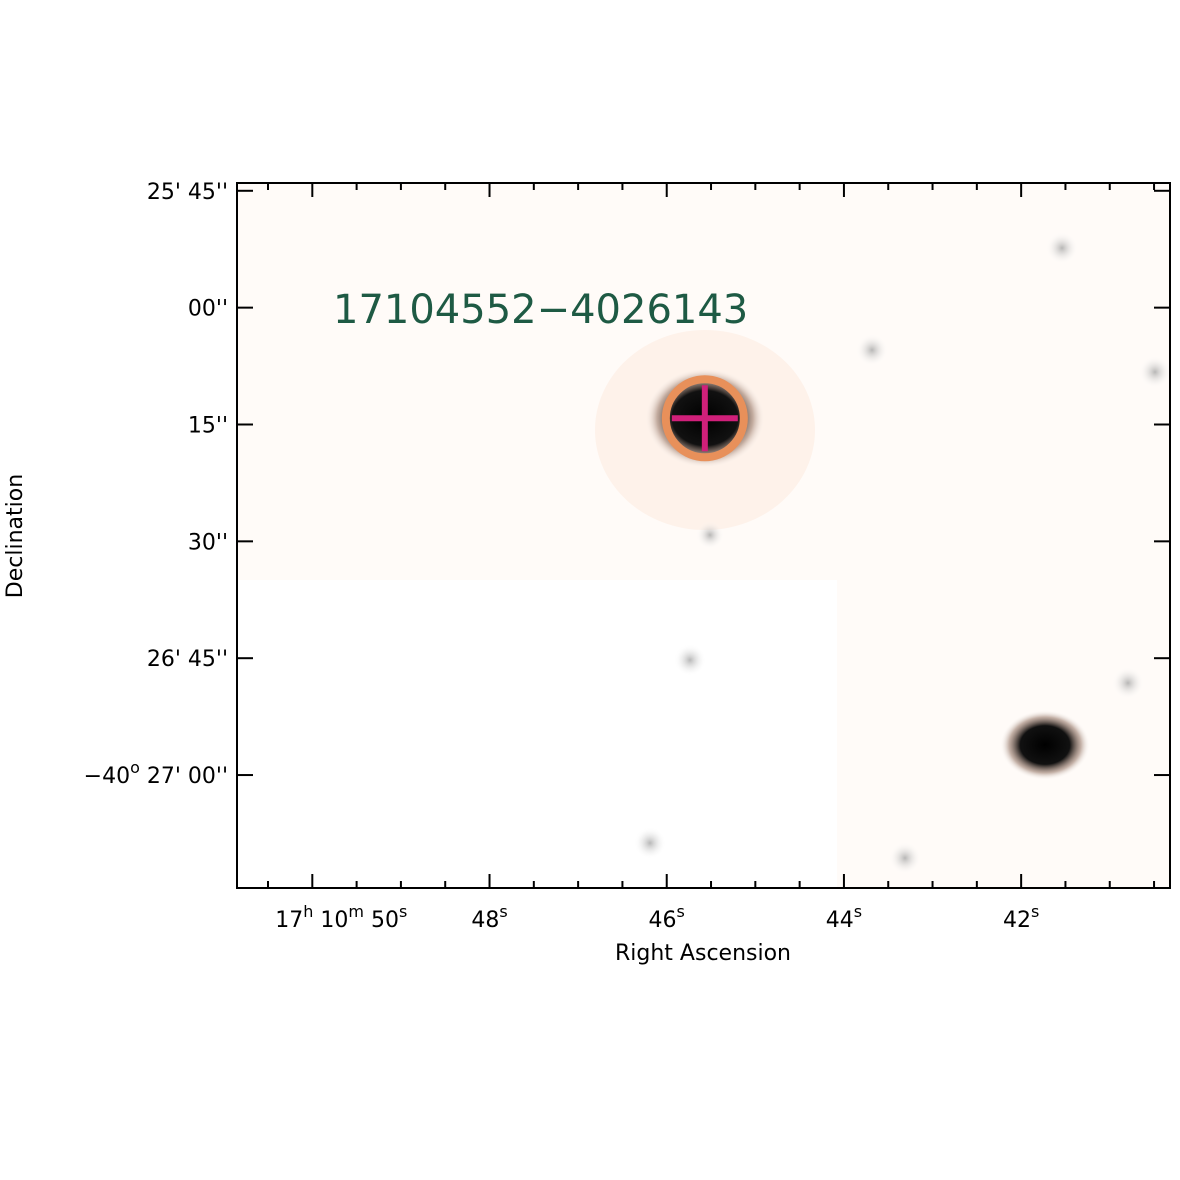  What do you see at coordinates (15, 536) in the screenshot?
I see `y-axis-label: Declination` at bounding box center [15, 536].